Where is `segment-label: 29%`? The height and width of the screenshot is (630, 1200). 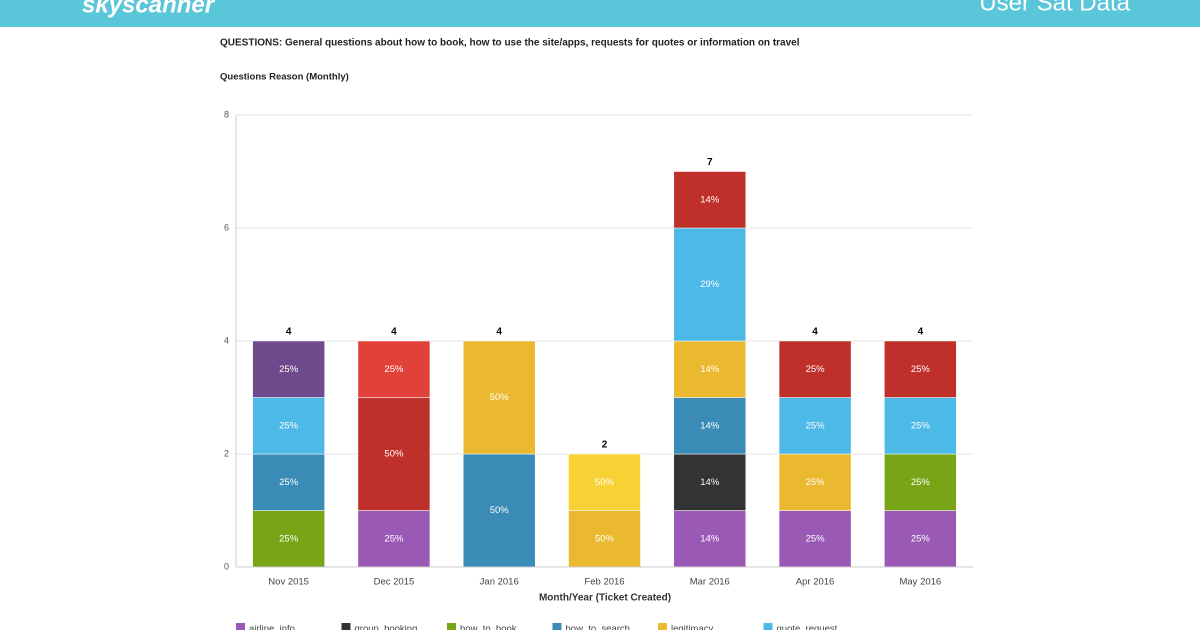
segment-label: 29% is located at coordinates (710, 284).